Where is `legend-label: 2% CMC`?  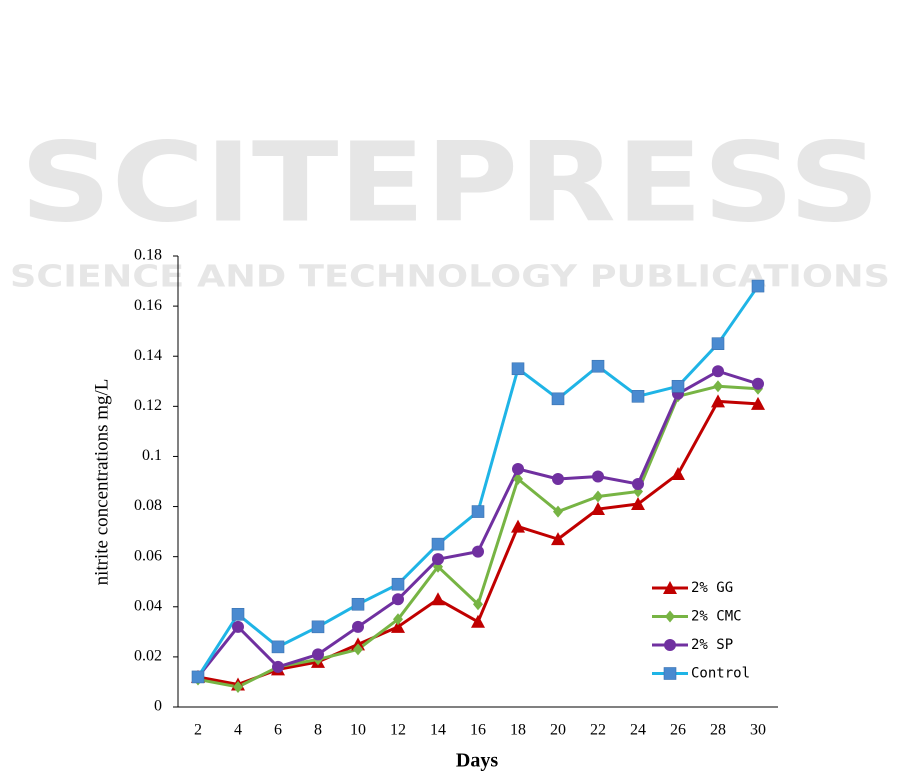 legend-label: 2% CMC is located at coordinates (716, 617).